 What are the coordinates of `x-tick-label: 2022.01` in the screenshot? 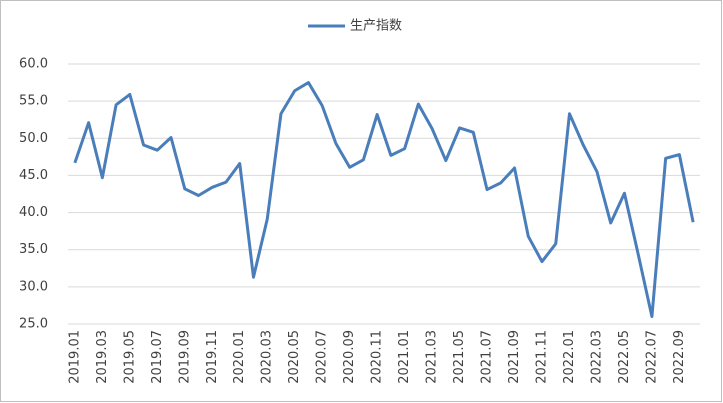 It's located at (569, 357).